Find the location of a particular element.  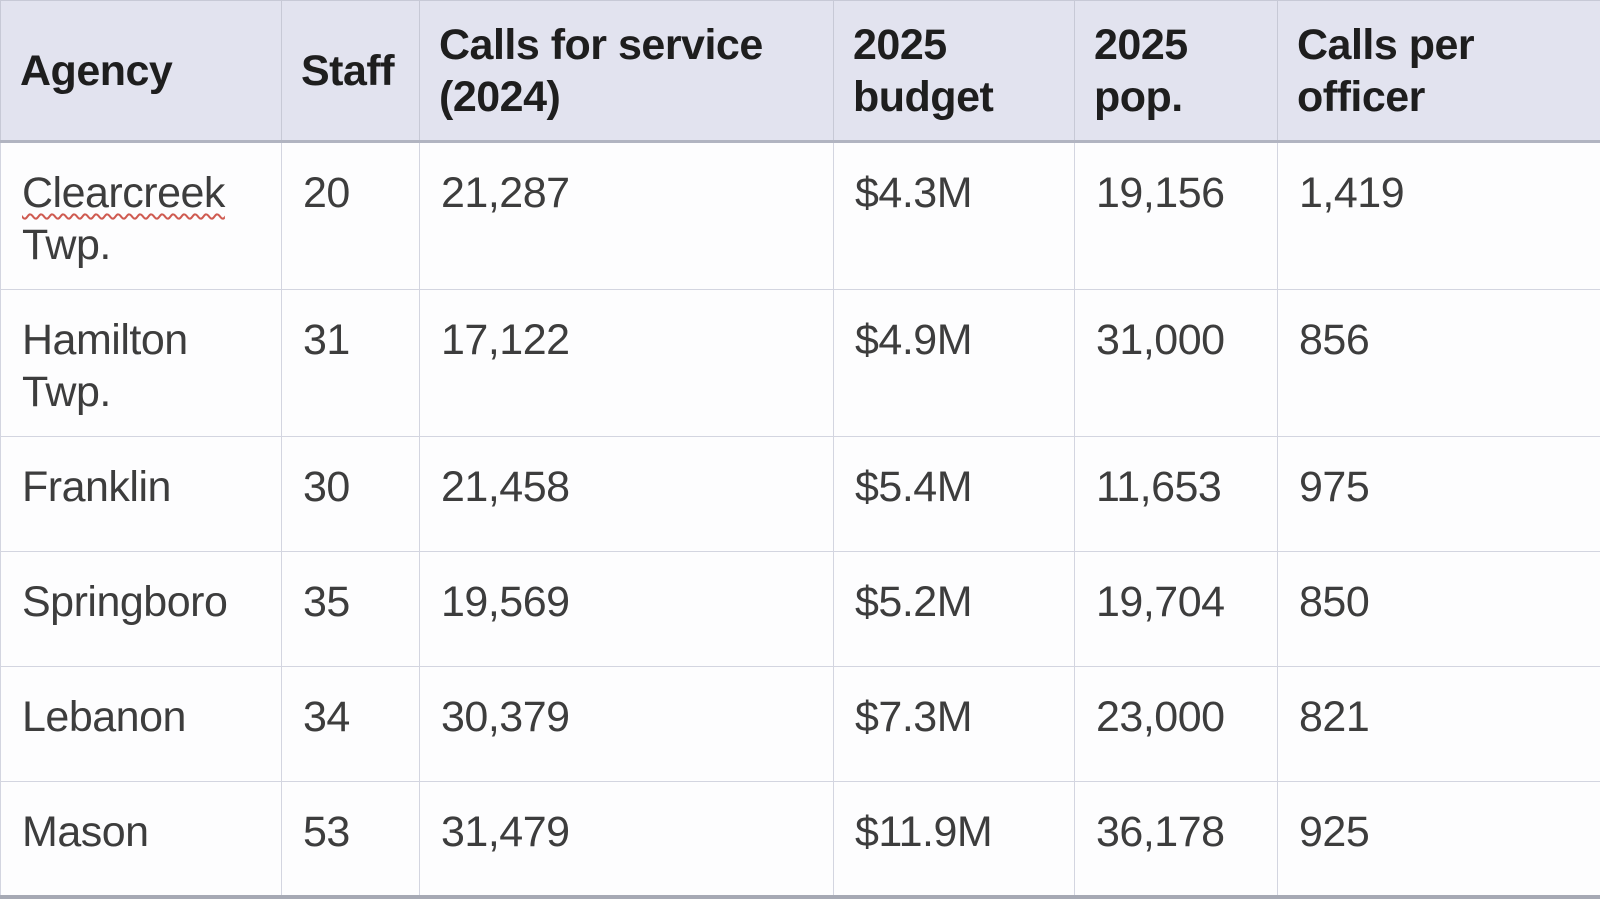

cell-pop-2025: 11,653 is located at coordinates (1176, 494).